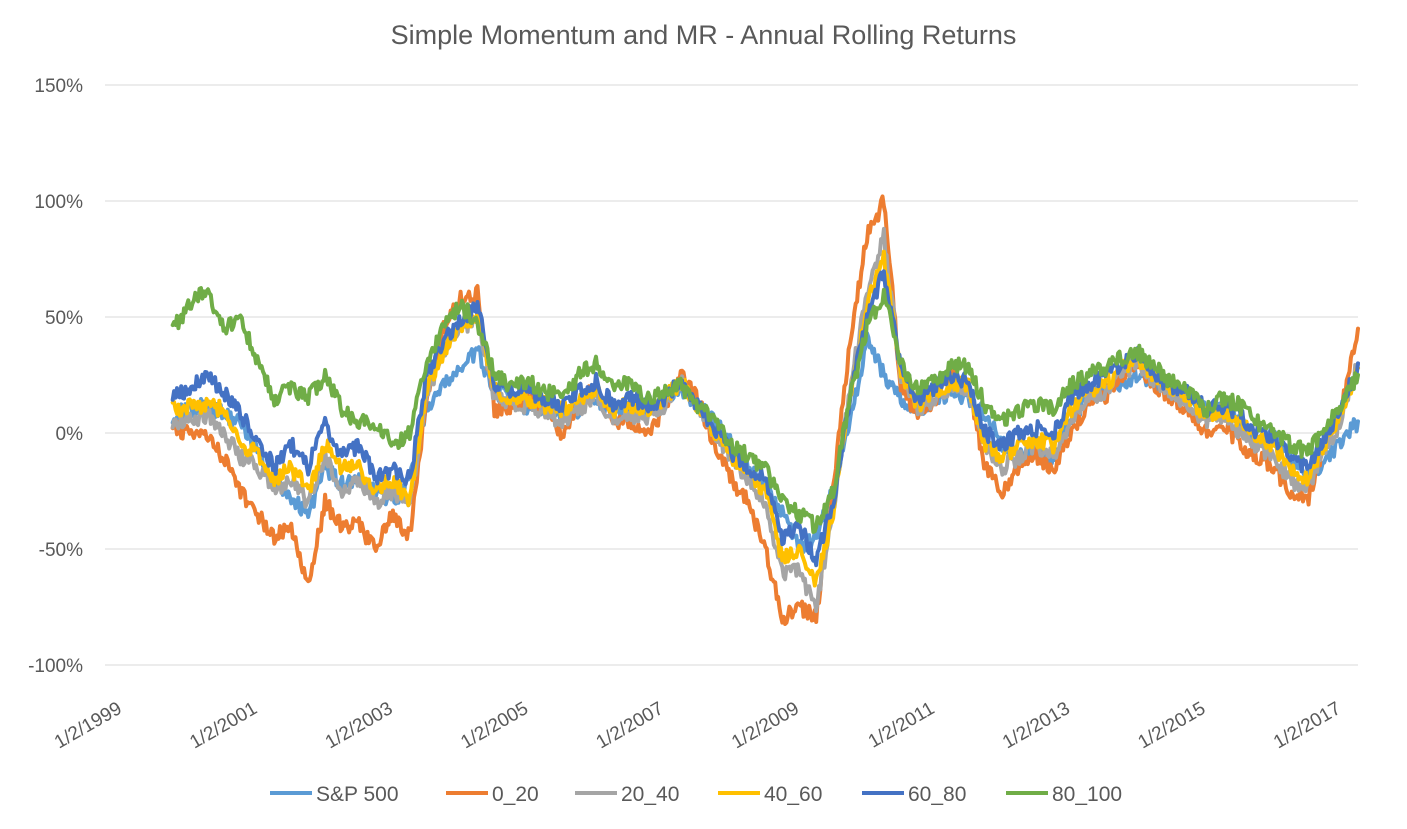  What do you see at coordinates (357, 794) in the screenshot?
I see `legend-label: S&P 500` at bounding box center [357, 794].